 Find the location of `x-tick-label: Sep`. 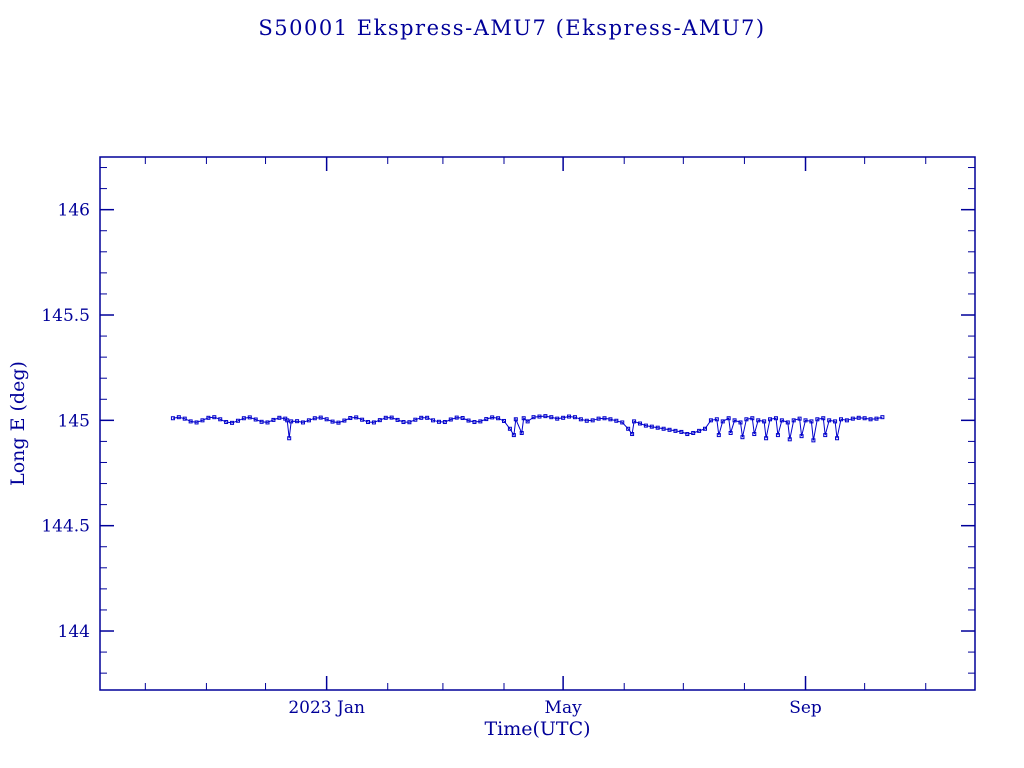

x-tick-label: Sep is located at coordinates (805, 708).